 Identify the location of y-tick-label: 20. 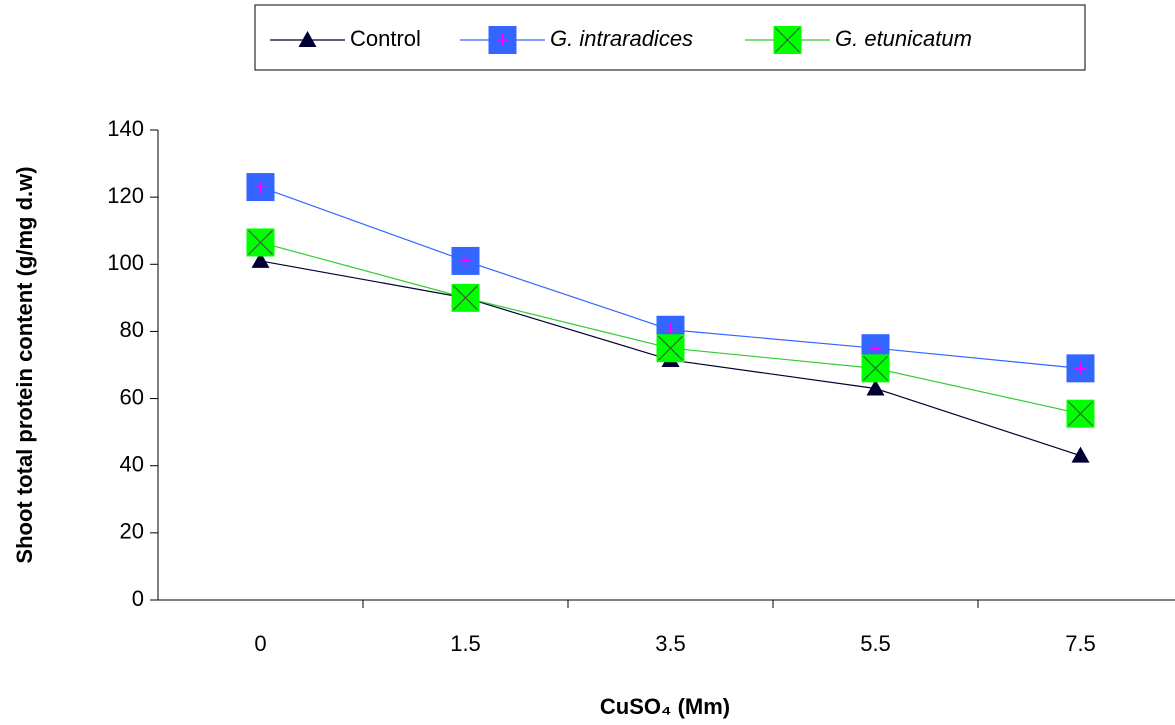
(132, 531).